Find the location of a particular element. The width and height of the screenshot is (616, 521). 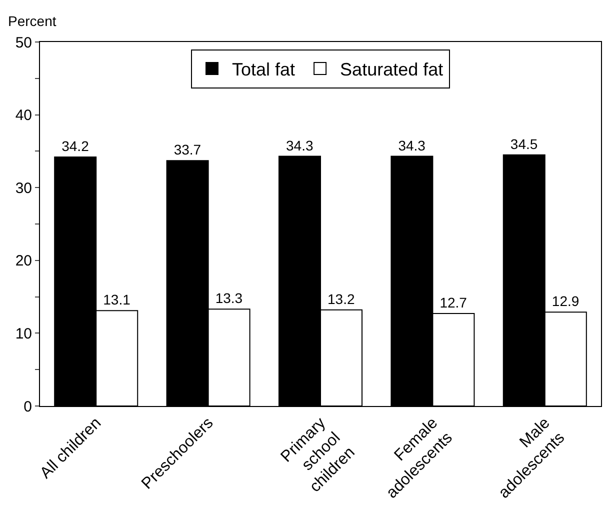

data-label: 33.7 is located at coordinates (188, 150).